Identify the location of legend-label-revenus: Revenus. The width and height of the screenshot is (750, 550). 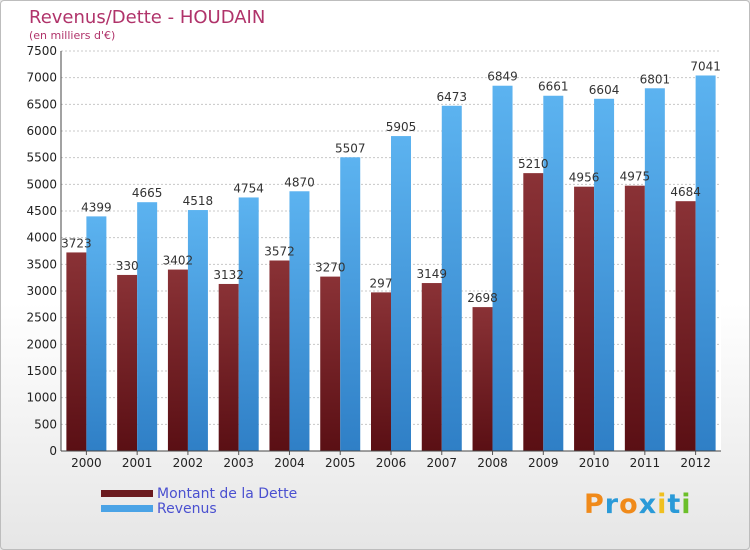
(187, 508).